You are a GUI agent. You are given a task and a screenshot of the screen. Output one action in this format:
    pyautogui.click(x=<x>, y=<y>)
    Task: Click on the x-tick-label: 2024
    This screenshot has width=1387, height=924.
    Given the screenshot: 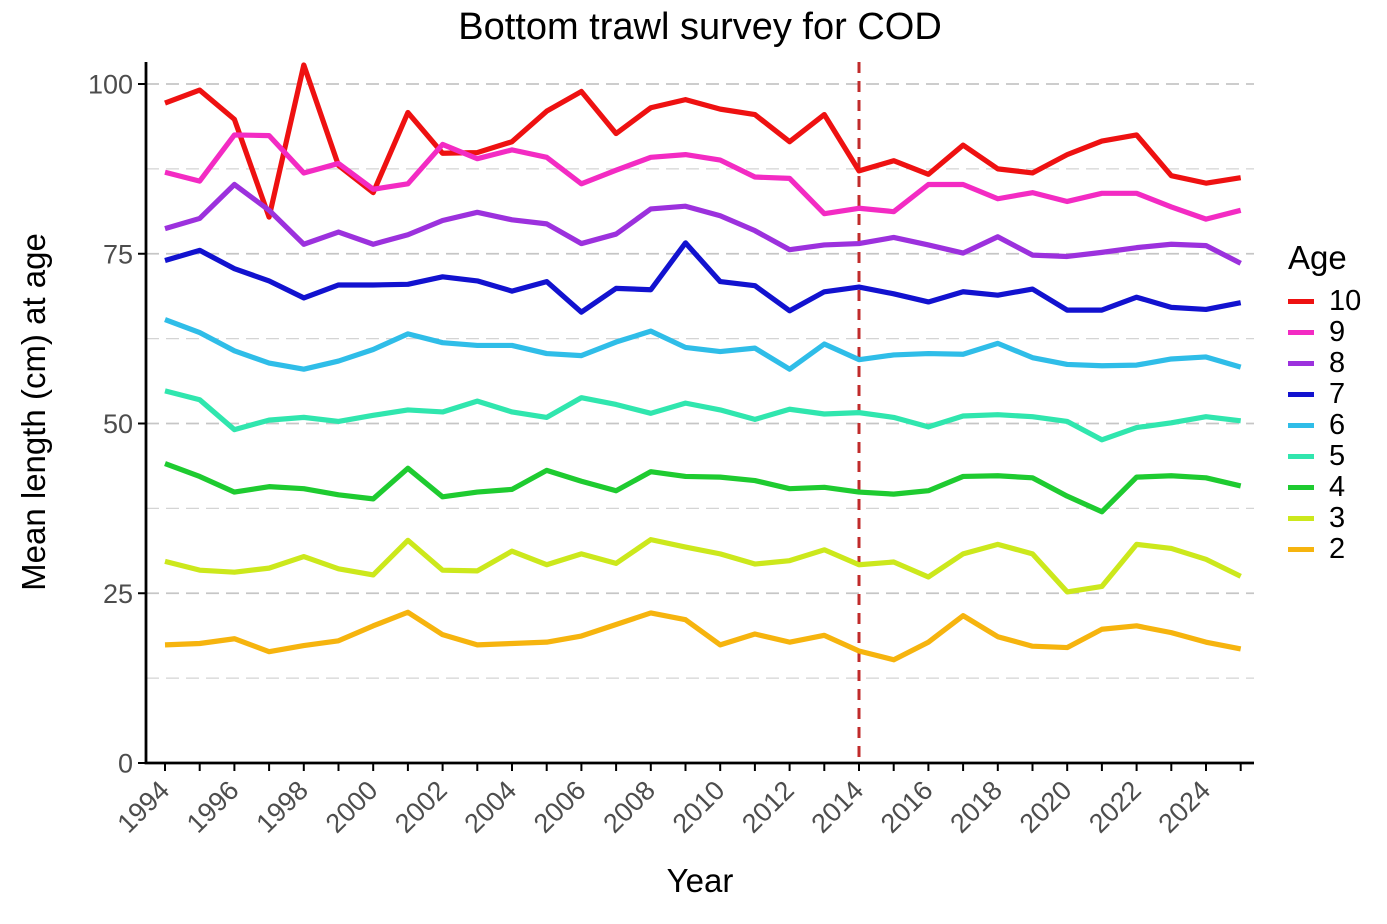 What is the action you would take?
    pyautogui.click(x=1185, y=807)
    